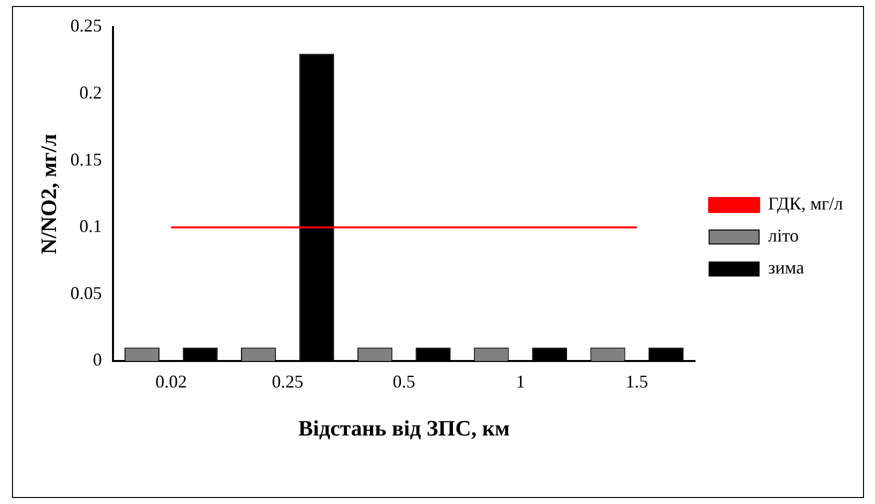 The image size is (875, 504). I want to click on y-tick-label: 0.05, so click(86, 292).